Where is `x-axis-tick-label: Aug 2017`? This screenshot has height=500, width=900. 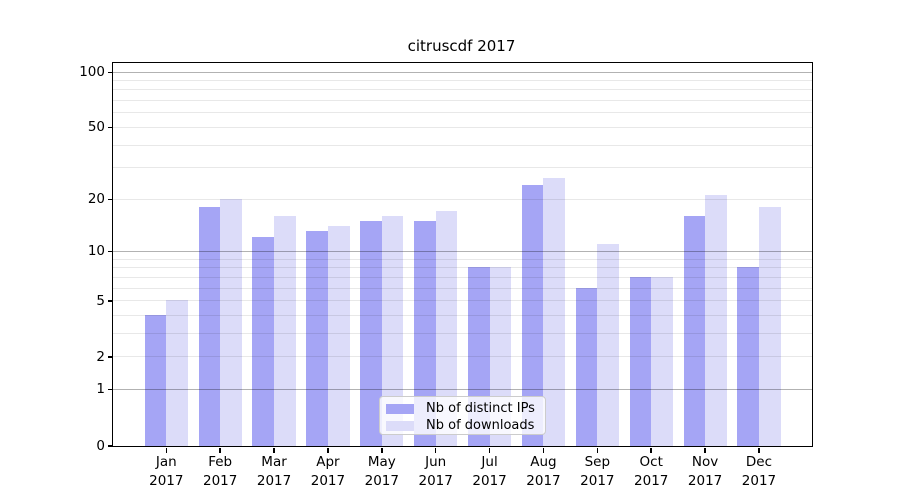 x-axis-tick-label: Aug 2017 is located at coordinates (543, 472).